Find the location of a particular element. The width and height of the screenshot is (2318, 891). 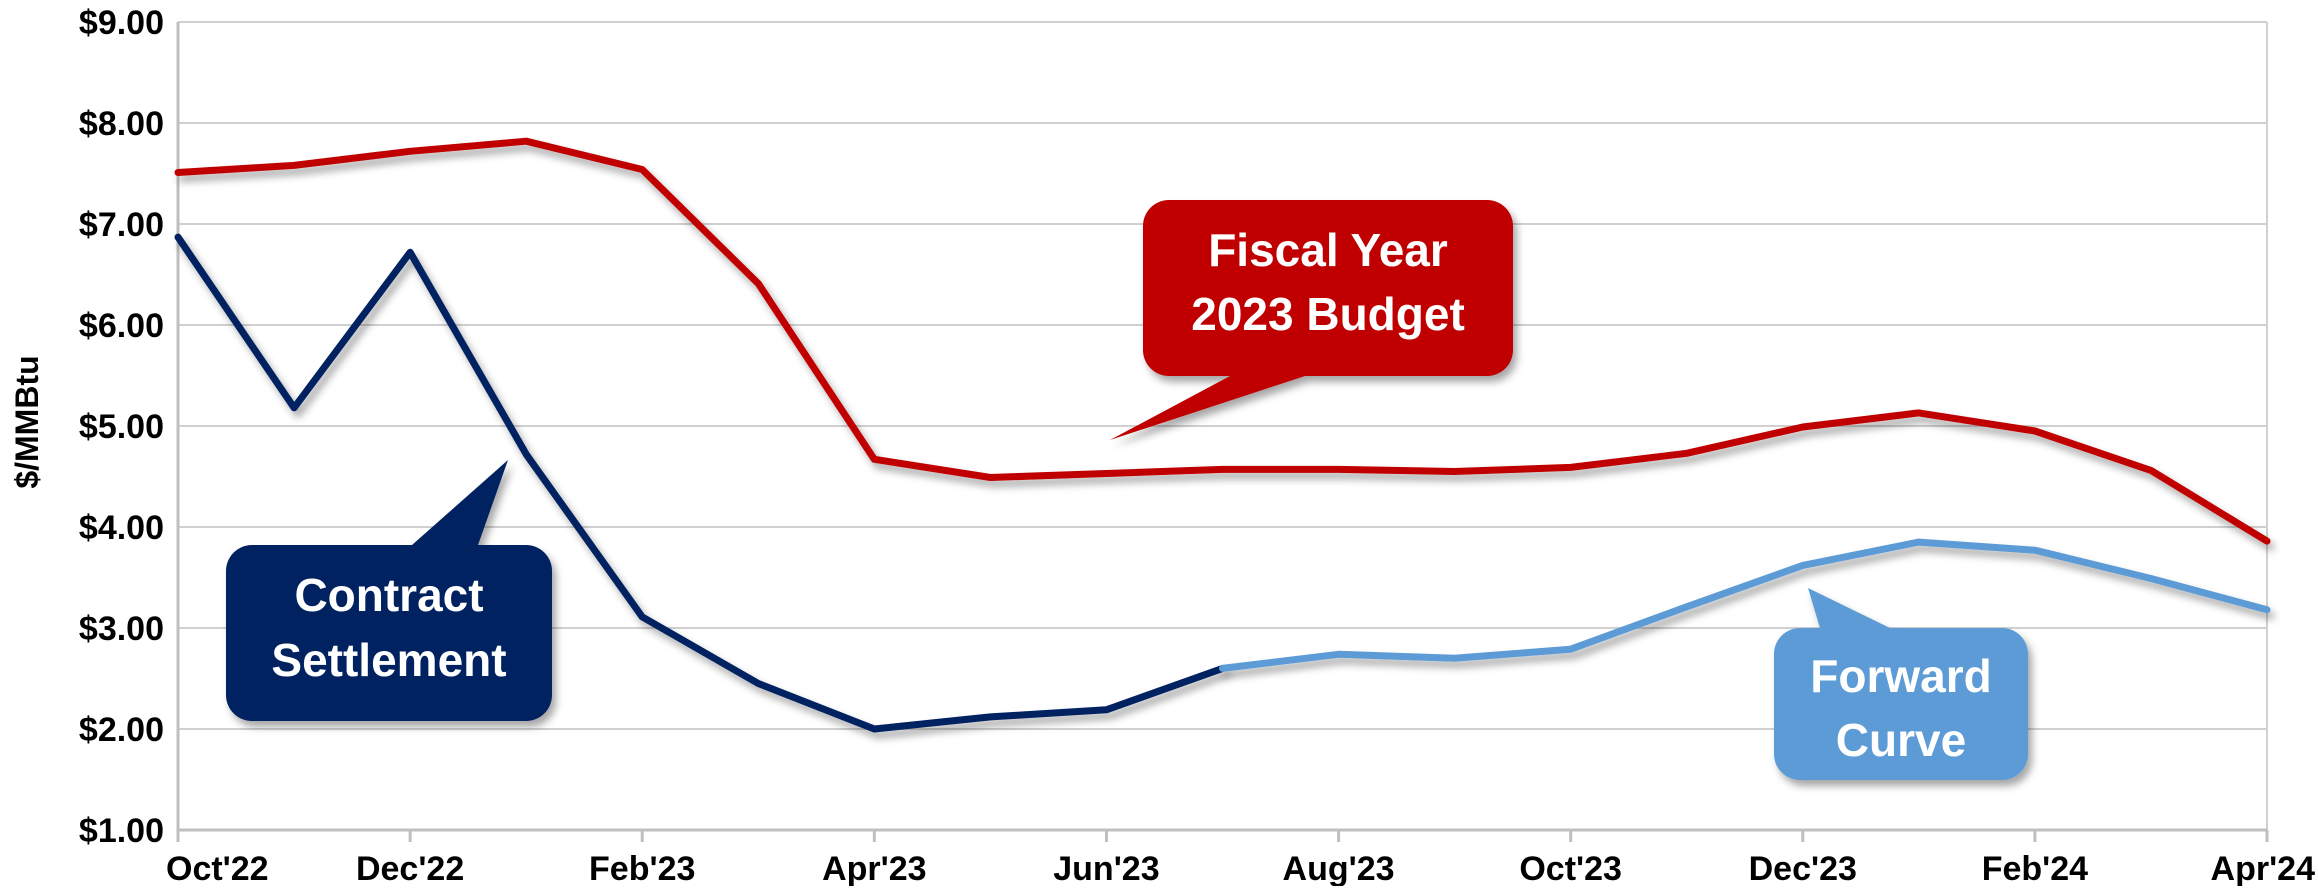

callout-text-line2: Curve is located at coordinates (1901, 740).